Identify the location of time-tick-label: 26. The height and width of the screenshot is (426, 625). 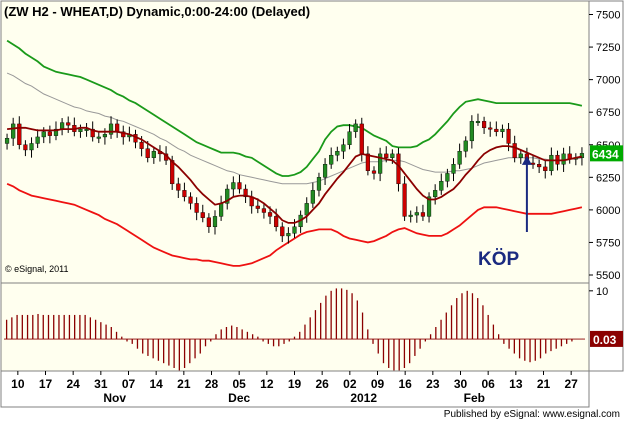
(322, 384).